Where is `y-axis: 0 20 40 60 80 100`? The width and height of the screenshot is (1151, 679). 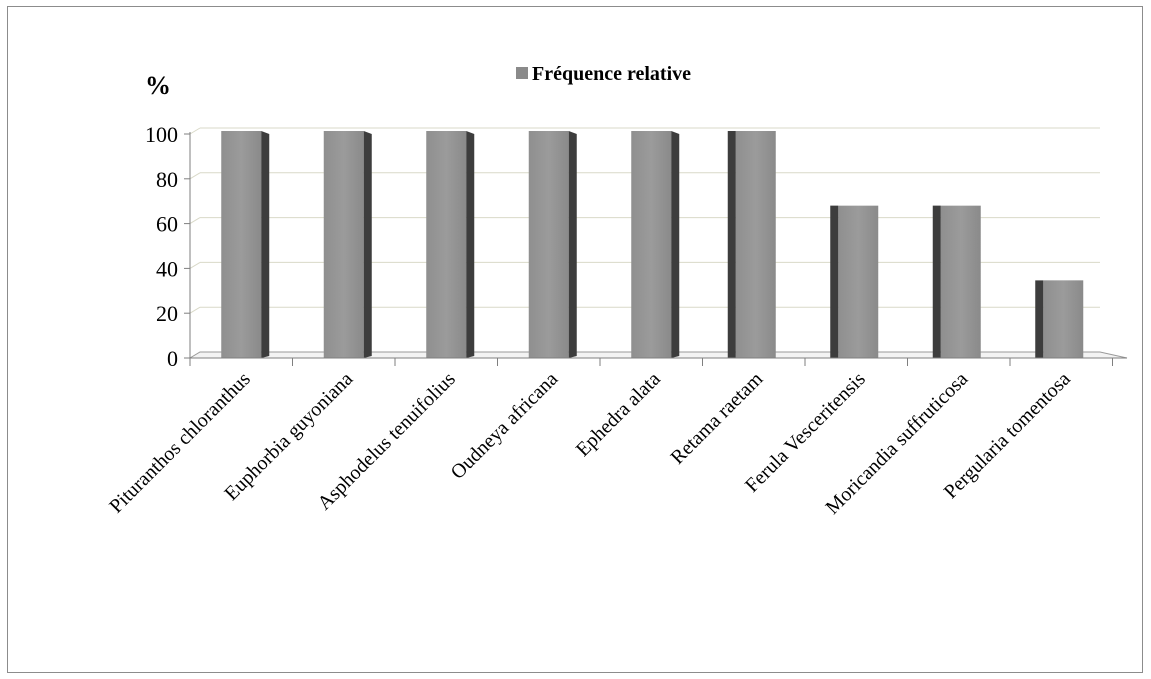
y-axis: 0 20 40 60 80 100 is located at coordinates (168, 246).